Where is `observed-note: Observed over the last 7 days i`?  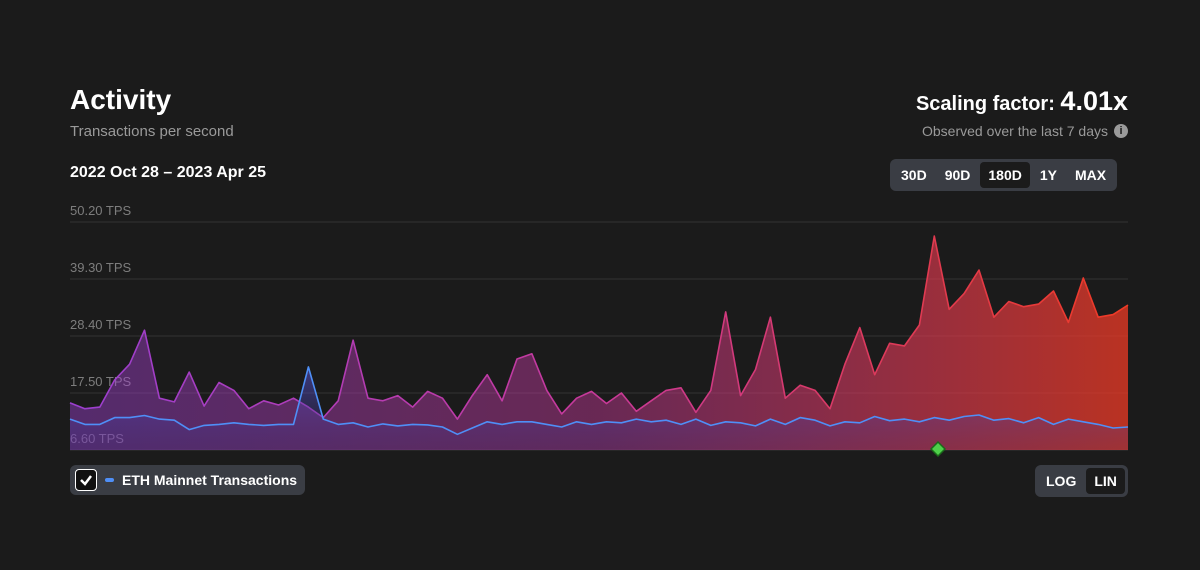 observed-note: Observed over the last 7 days i is located at coordinates (1025, 131).